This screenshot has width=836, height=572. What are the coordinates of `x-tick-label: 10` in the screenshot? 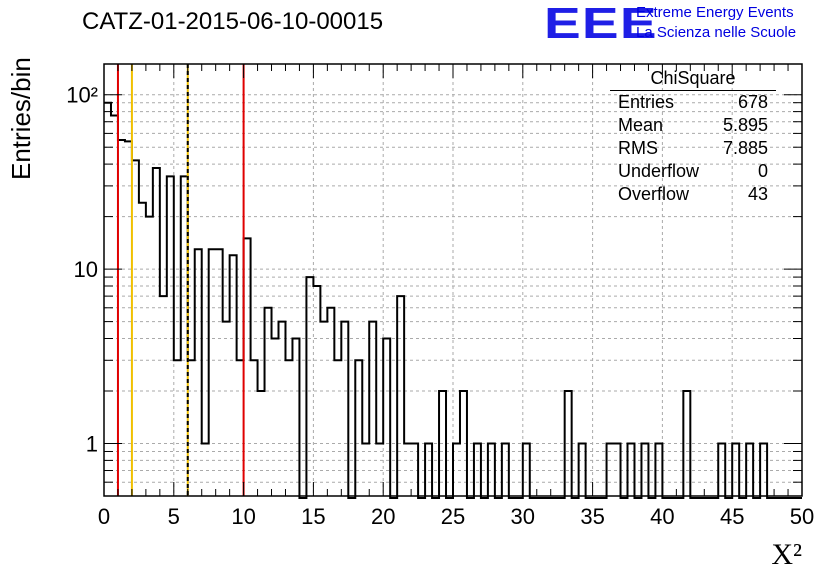 It's located at (243, 516).